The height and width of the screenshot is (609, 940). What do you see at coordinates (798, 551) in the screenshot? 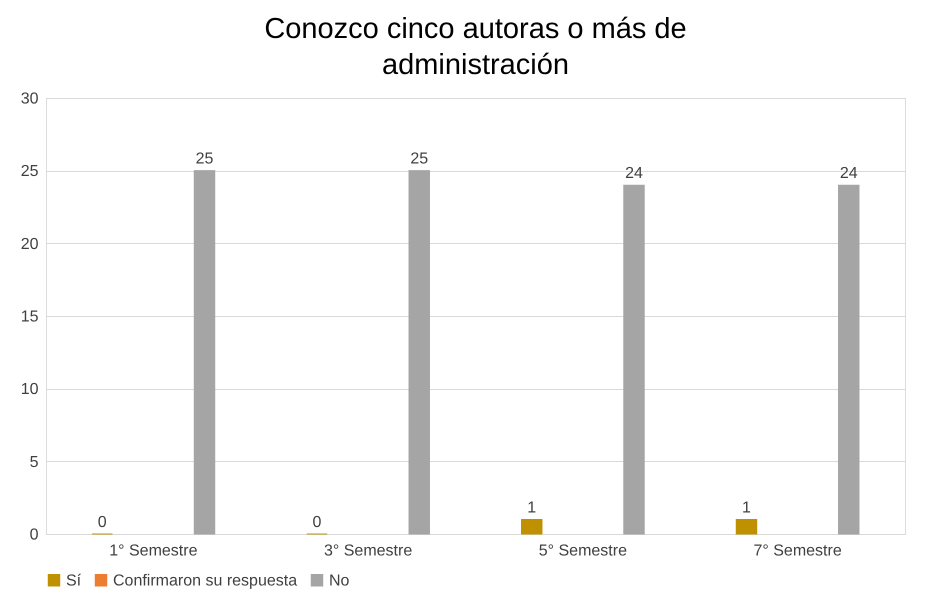
I see `x-tick-label: 7° Semestre` at bounding box center [798, 551].